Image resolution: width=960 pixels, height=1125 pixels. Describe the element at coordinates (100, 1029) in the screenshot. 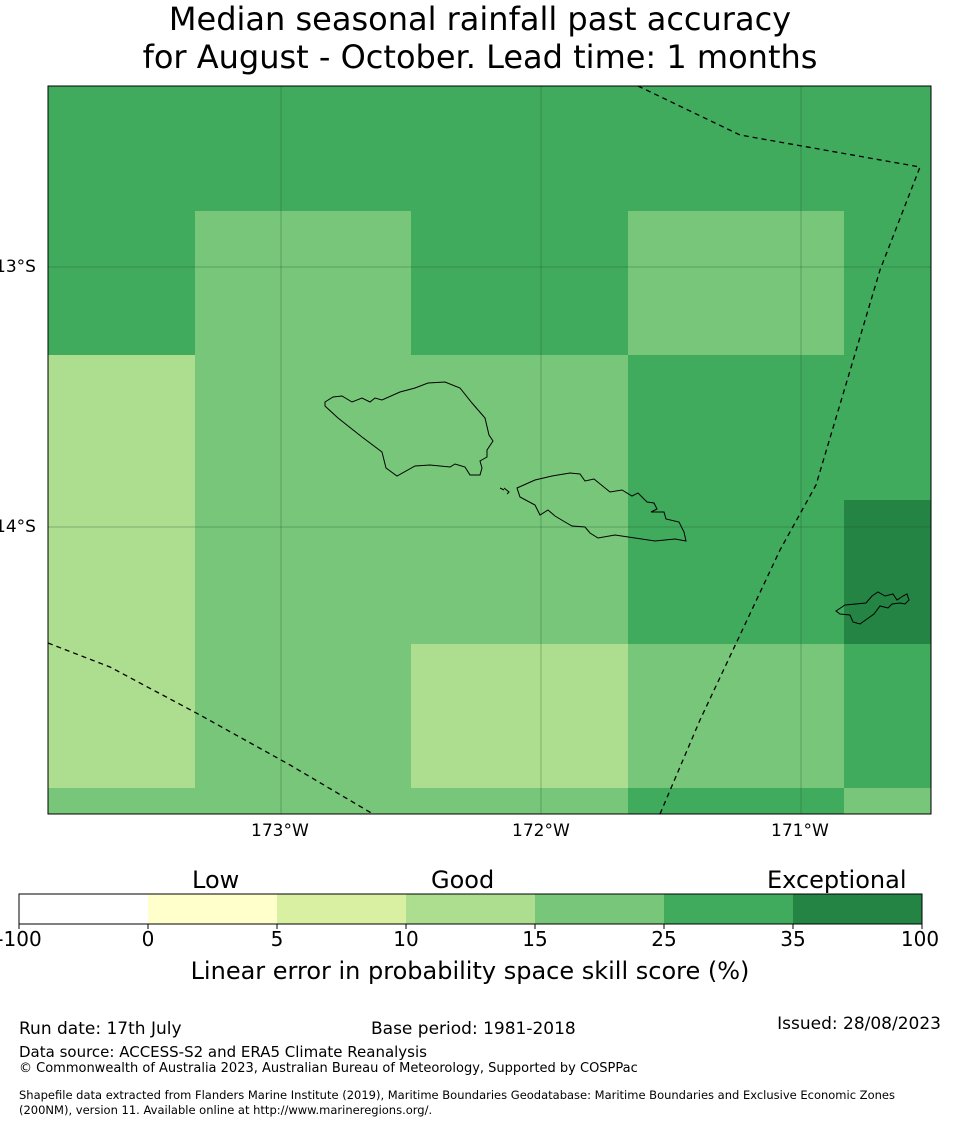

I see `run-date: Run date: 17th July` at that location.